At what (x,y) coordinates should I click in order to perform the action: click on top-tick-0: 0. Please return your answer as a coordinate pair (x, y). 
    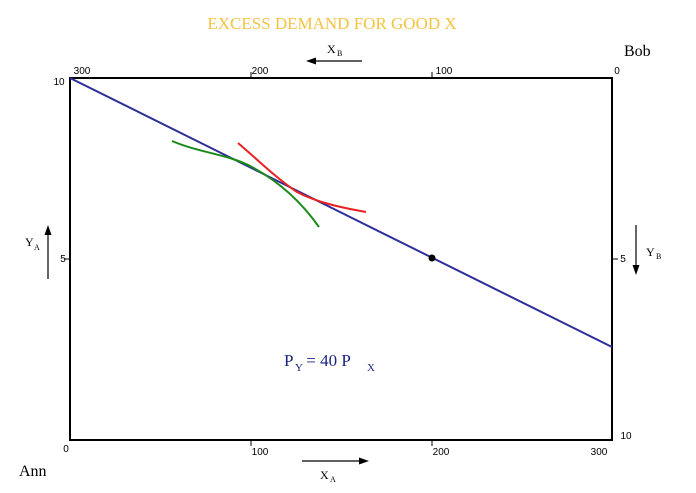
    Looking at the image, I should click on (617, 71).